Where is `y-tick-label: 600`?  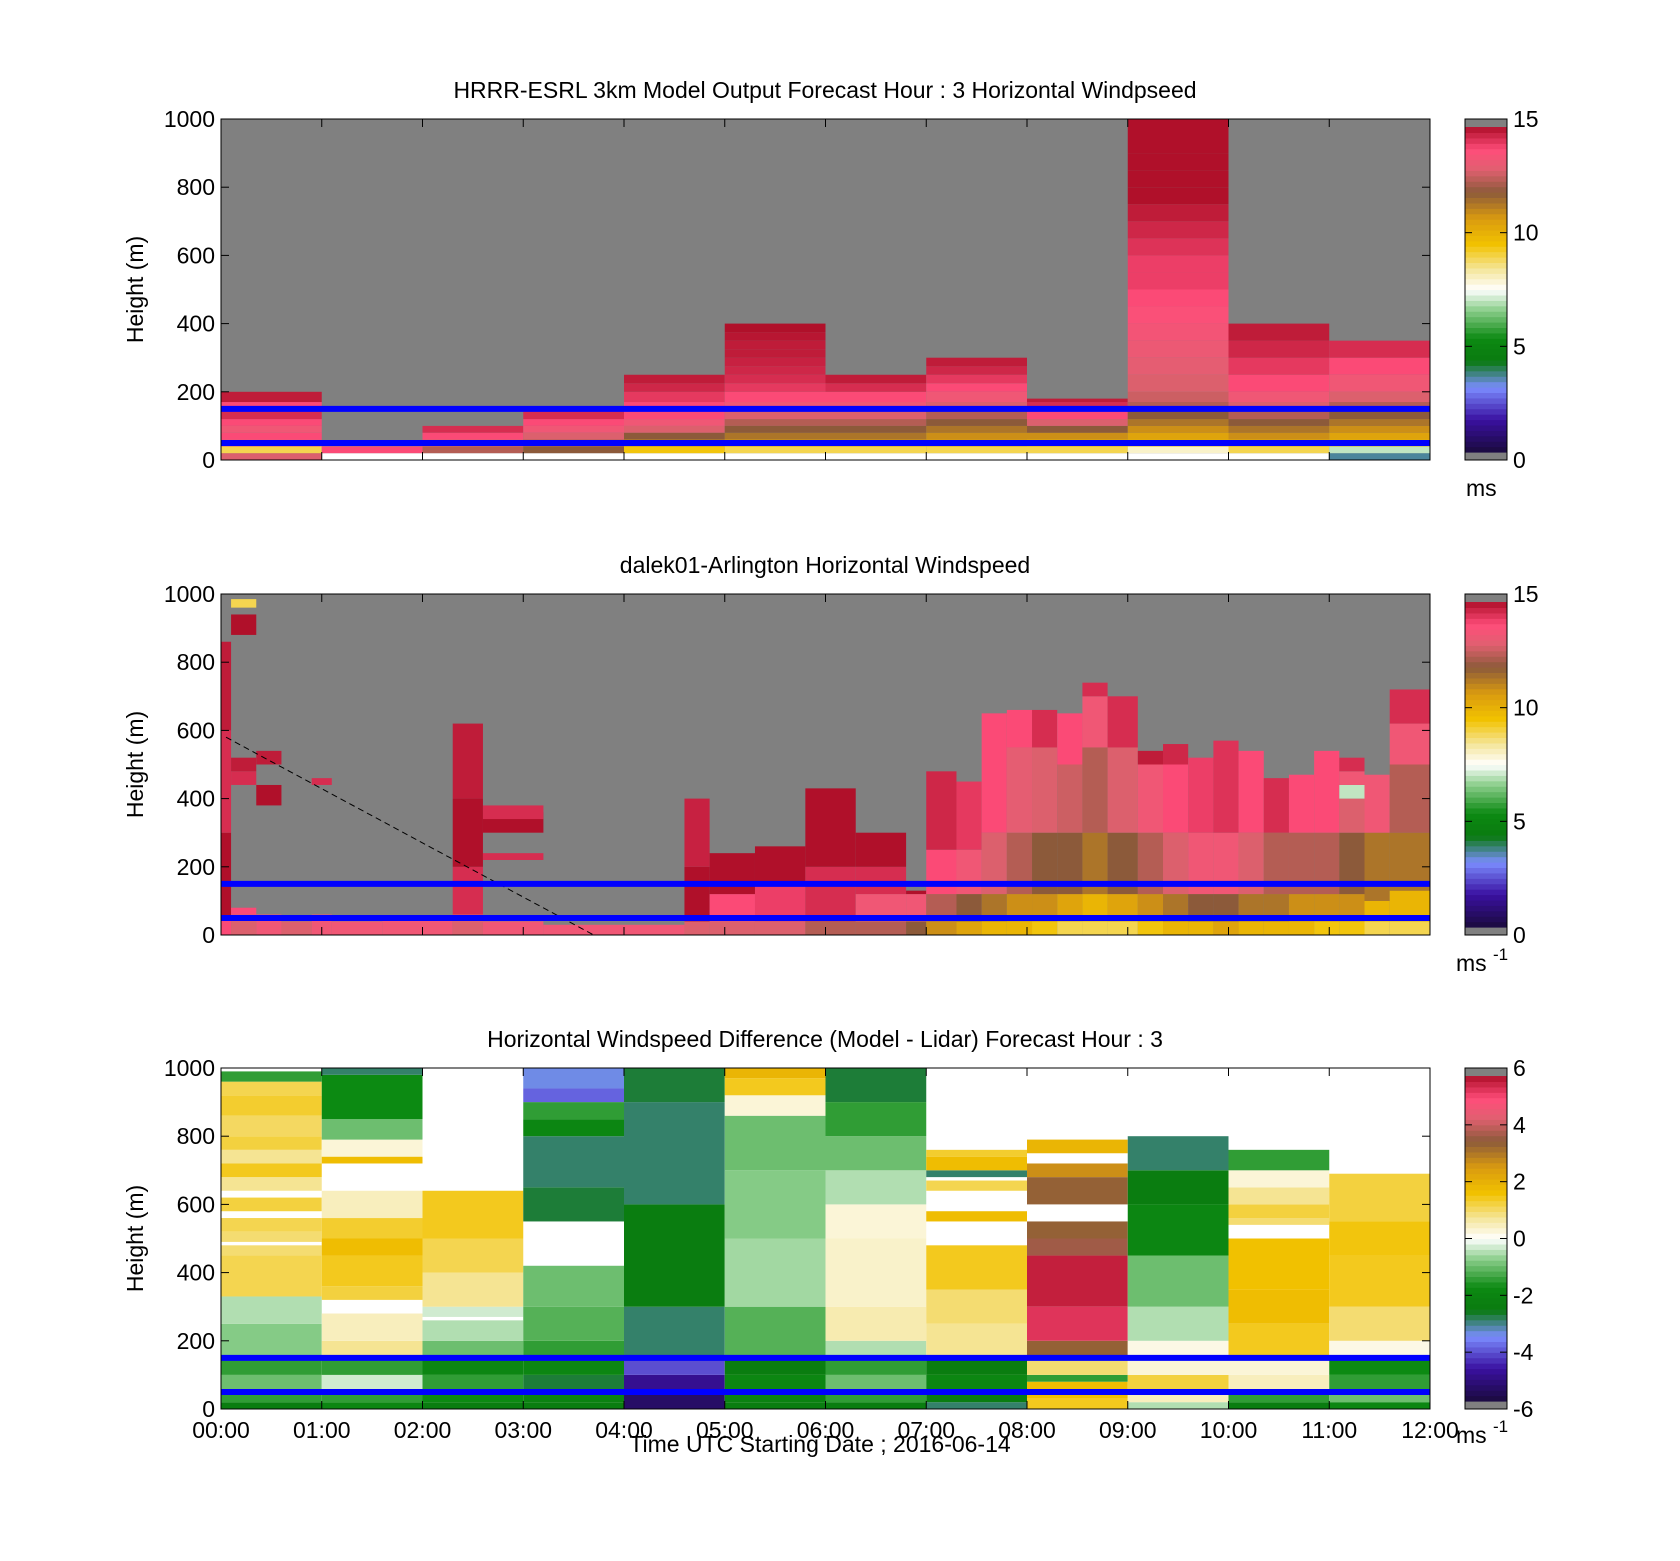 y-tick-label: 600 is located at coordinates (196, 1204).